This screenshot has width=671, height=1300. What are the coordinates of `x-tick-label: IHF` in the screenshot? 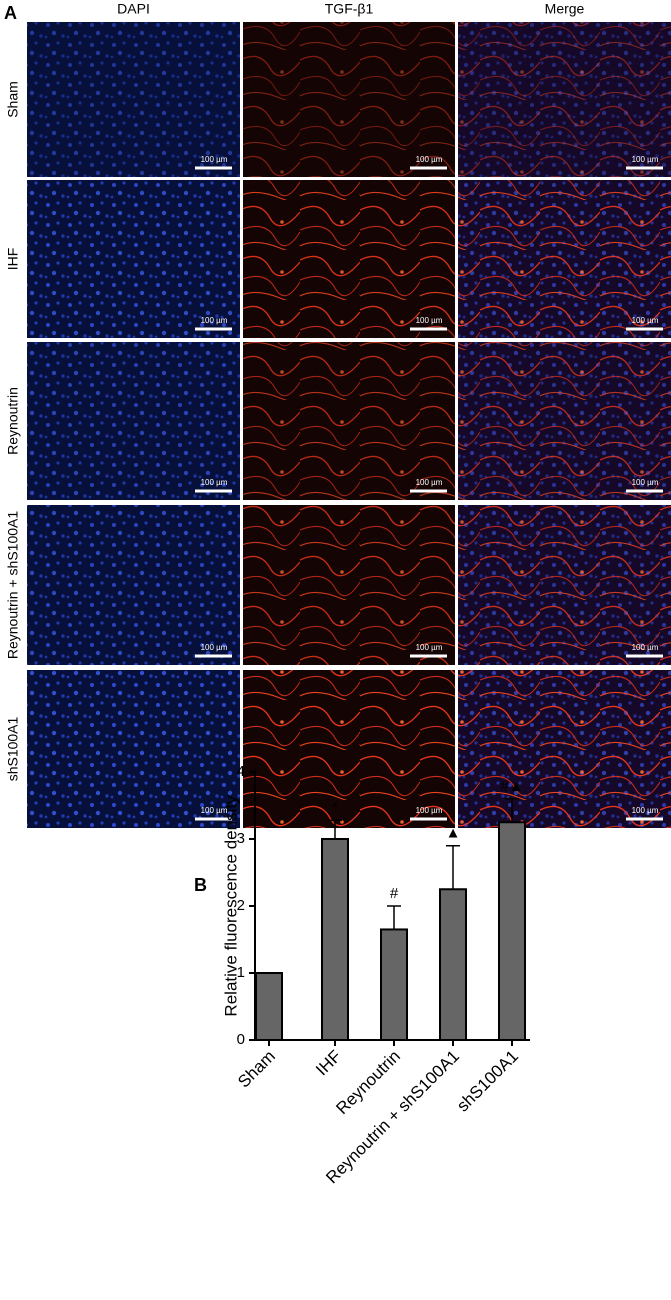 It's located at (328, 1063).